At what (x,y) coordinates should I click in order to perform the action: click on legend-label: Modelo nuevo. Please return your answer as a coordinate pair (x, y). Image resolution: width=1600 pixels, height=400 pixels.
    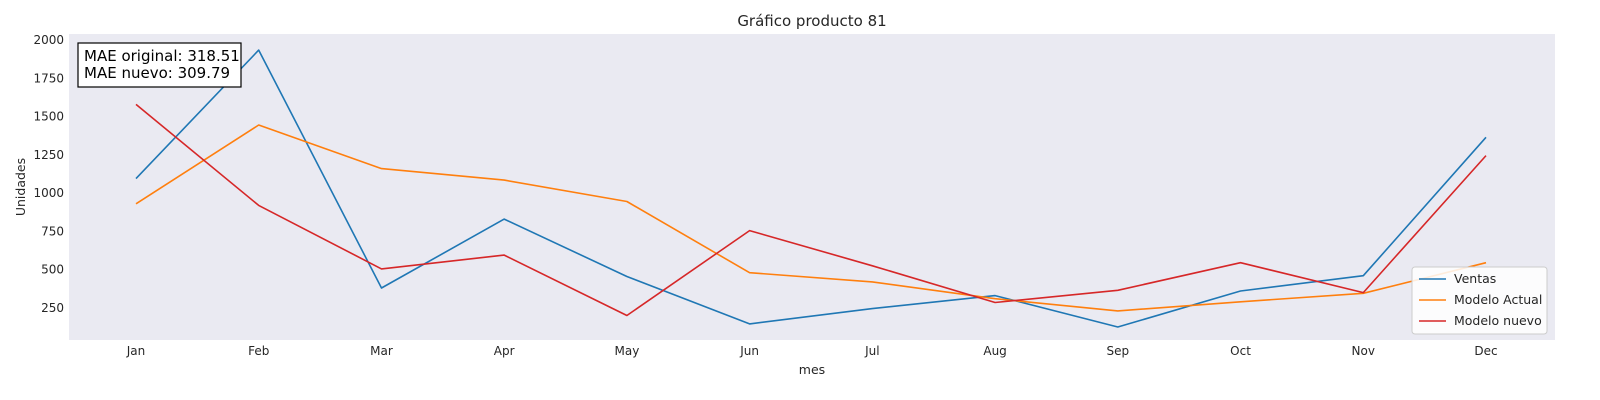
    Looking at the image, I should click on (1498, 320).